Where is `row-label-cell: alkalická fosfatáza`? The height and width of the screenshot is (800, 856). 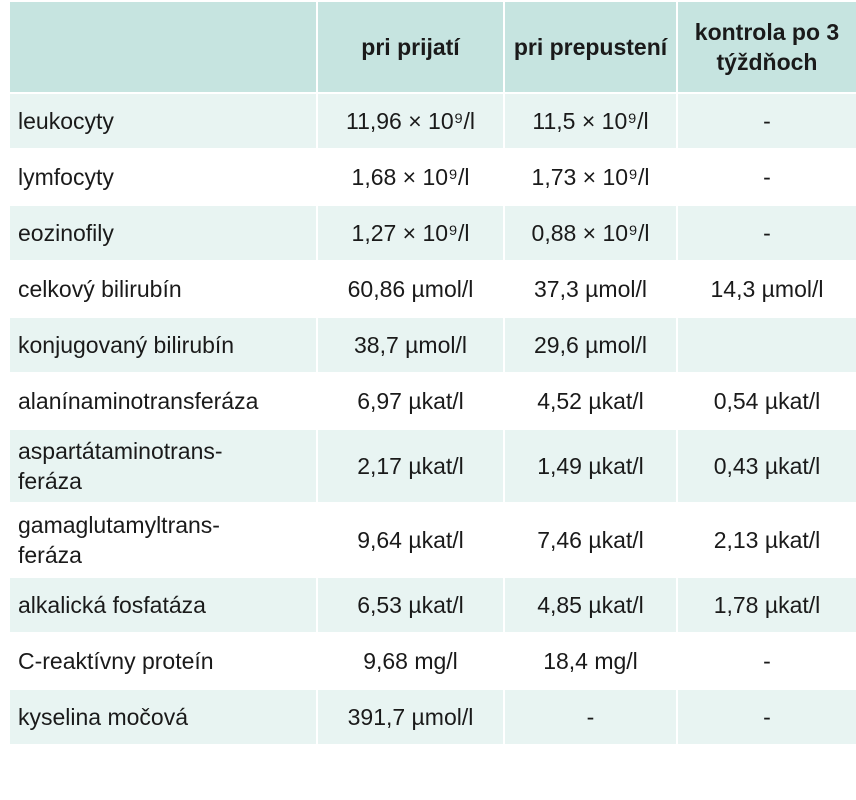 row-label-cell: alkalická fosfatáza is located at coordinates (163, 605).